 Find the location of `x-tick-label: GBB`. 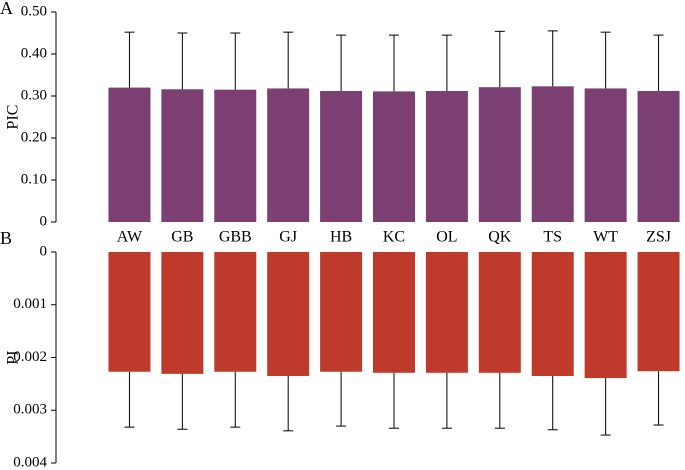

x-tick-label: GBB is located at coordinates (235, 237).